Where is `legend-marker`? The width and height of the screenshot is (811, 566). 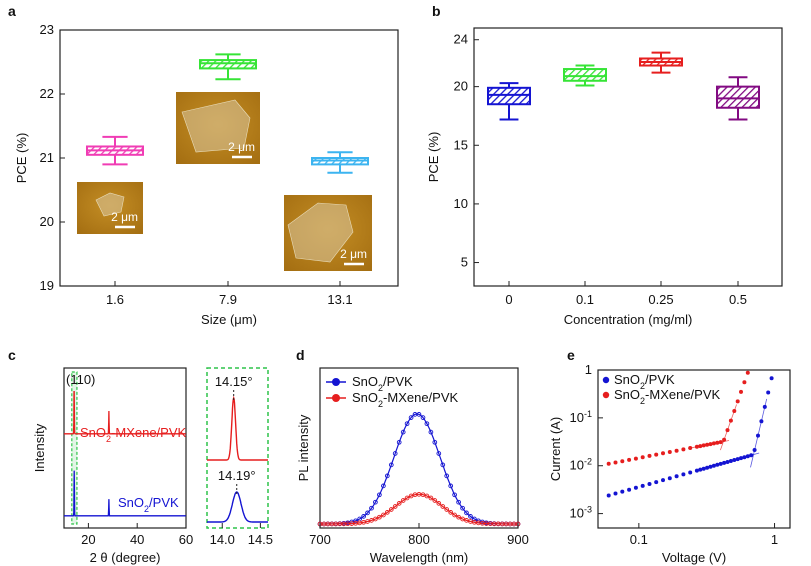
legend-marker is located at coordinates (336, 382).